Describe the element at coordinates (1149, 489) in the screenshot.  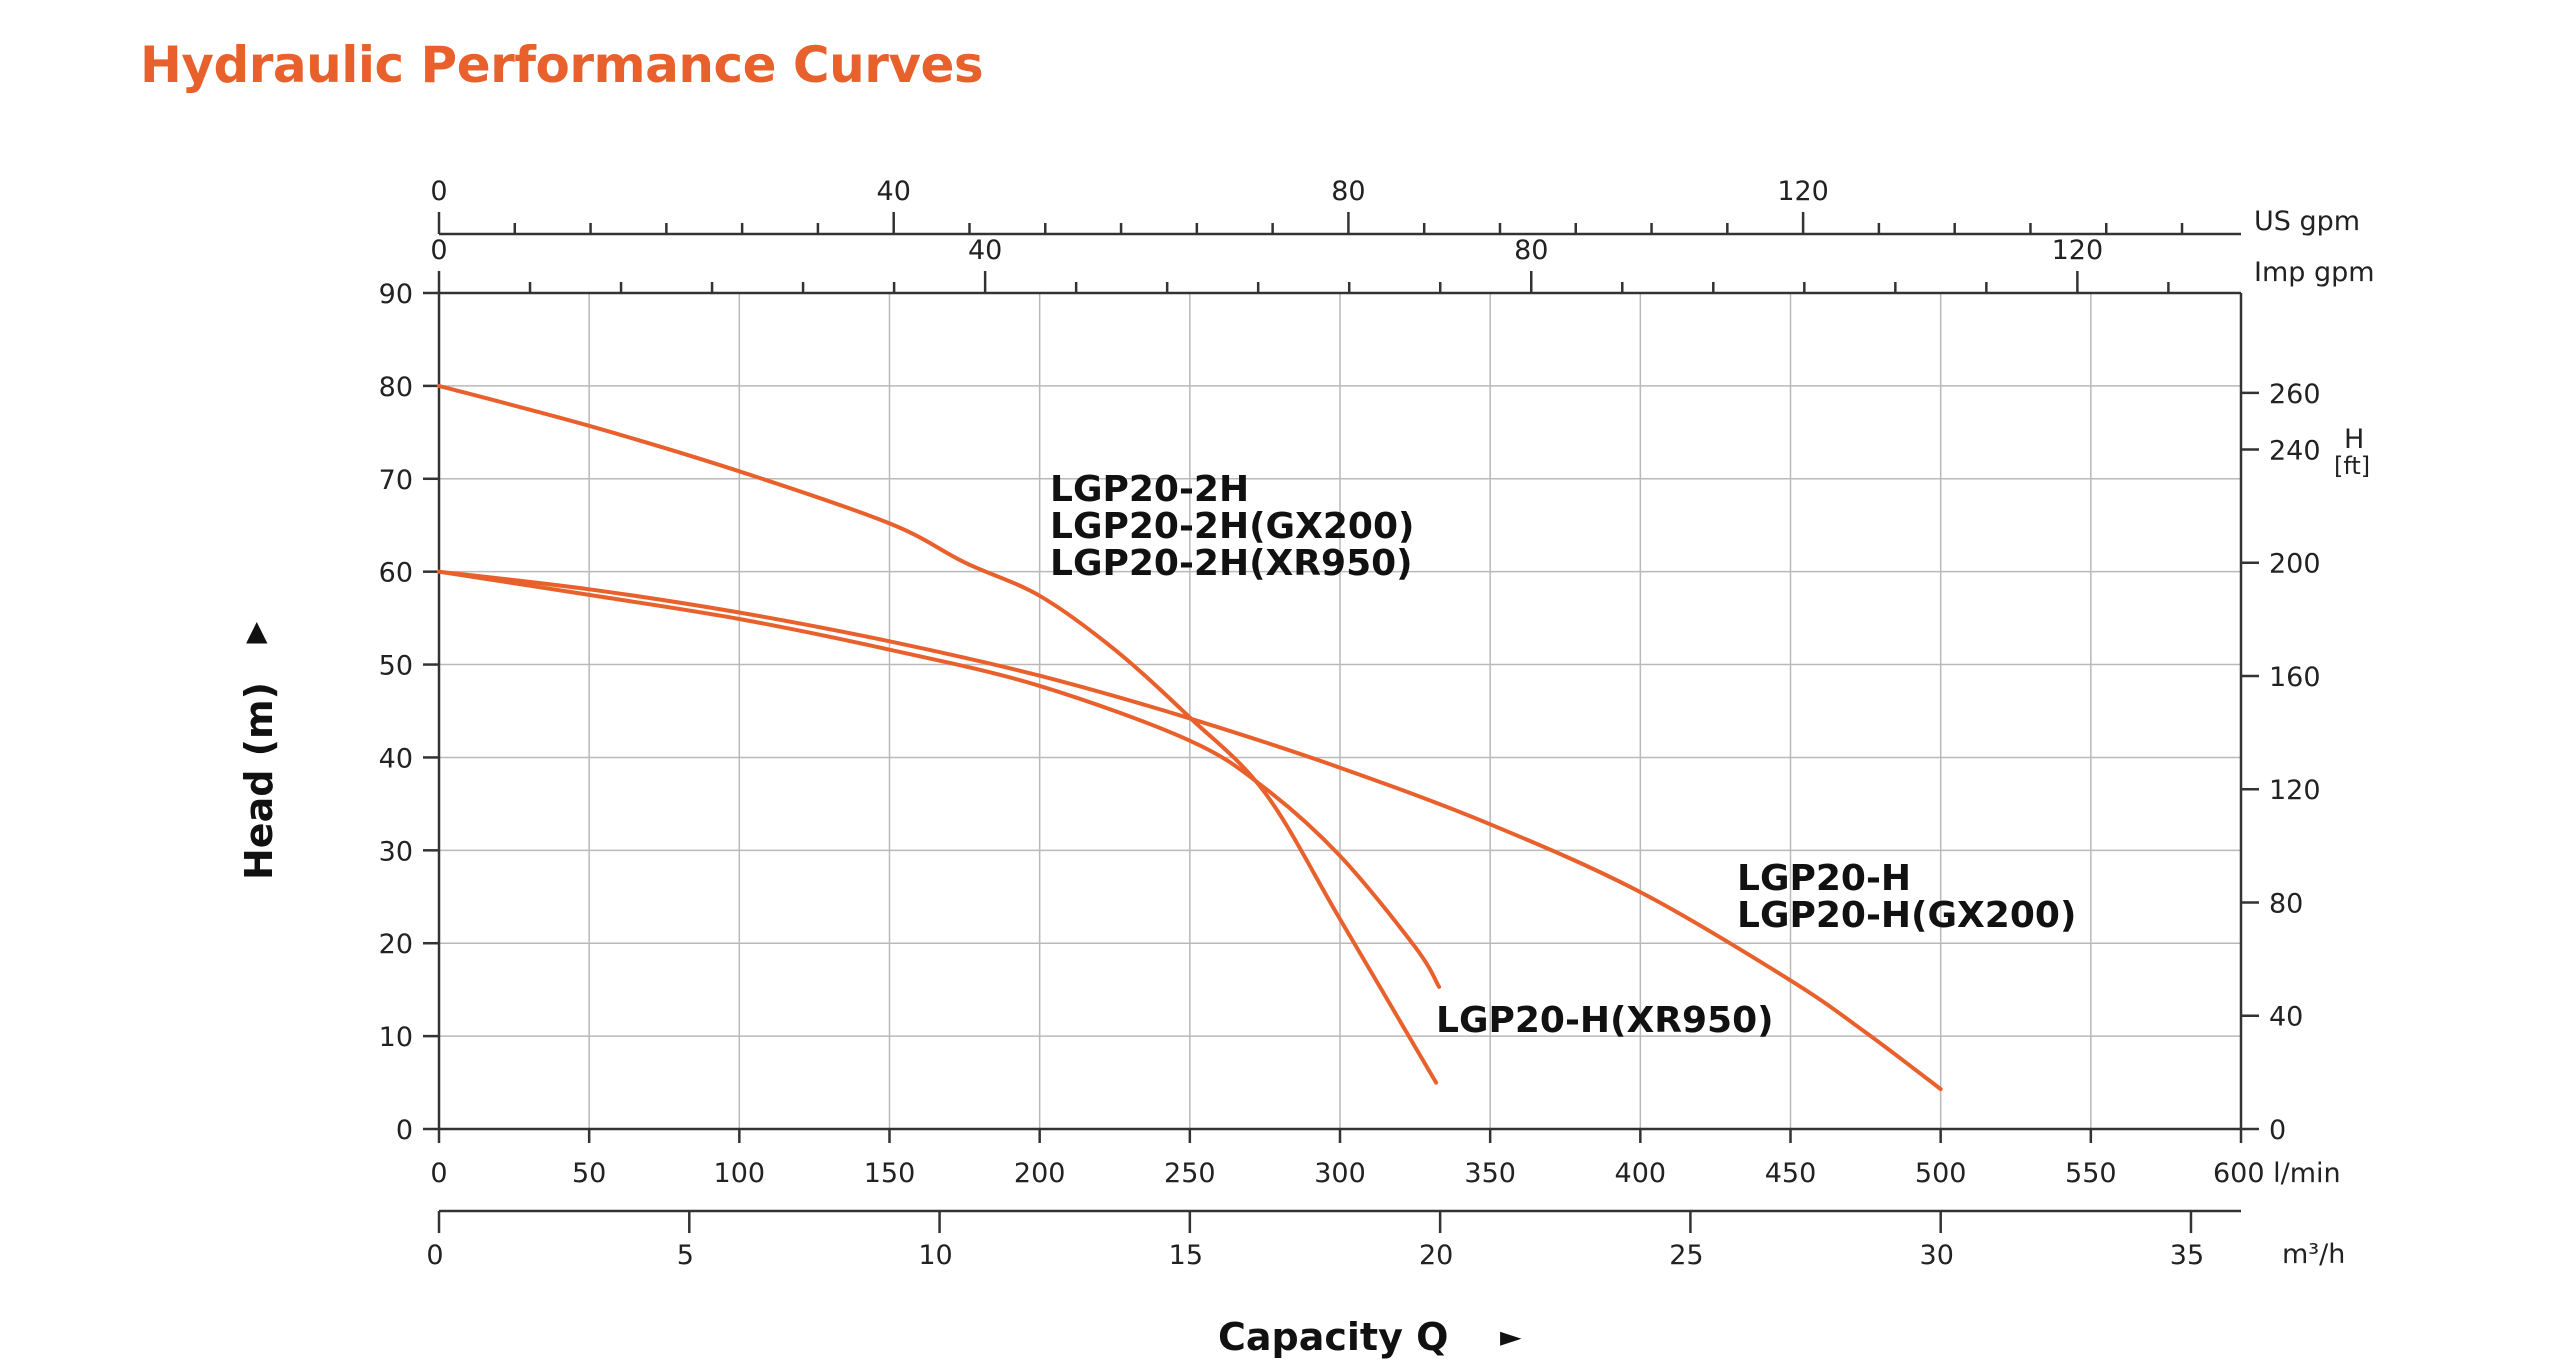
I see `curve-label-2h: LGP20-2H` at that location.